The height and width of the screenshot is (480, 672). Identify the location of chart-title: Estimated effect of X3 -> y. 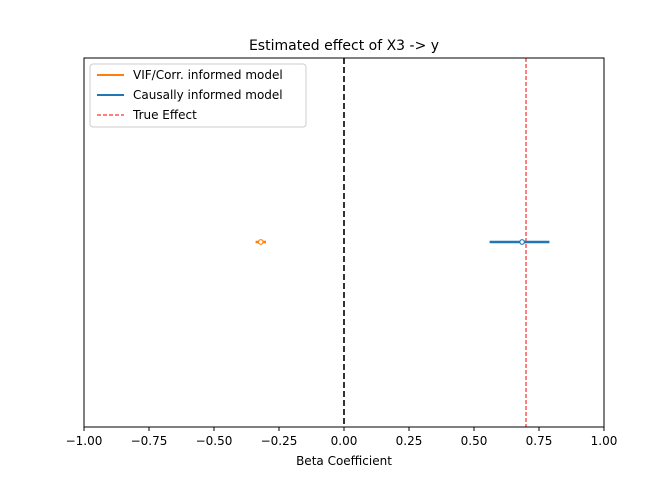
(344, 46).